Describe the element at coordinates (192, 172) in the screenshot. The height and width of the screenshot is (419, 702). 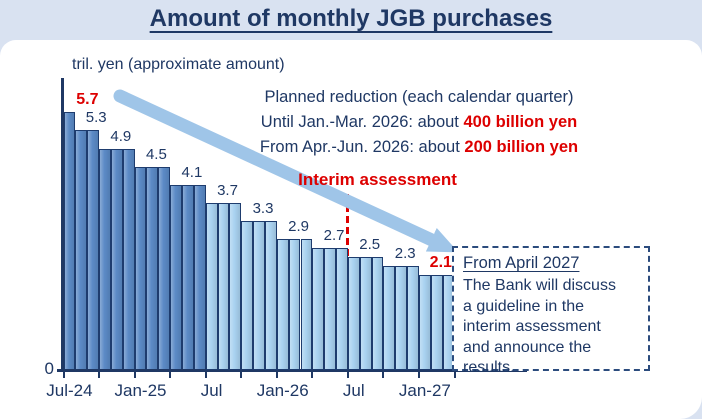
I see `bar-value-label: 4.1` at that location.